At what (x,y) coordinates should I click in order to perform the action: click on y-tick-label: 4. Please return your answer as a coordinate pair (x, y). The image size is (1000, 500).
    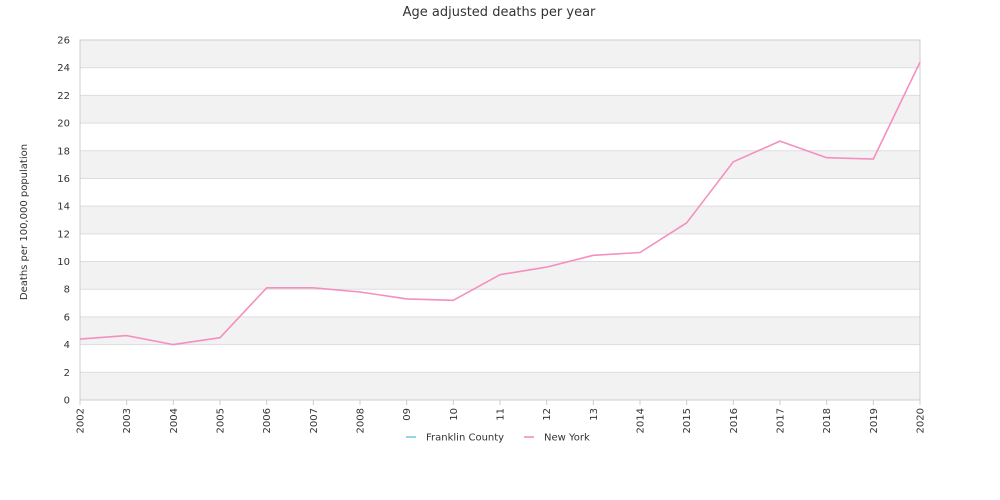
    Looking at the image, I should click on (67, 345).